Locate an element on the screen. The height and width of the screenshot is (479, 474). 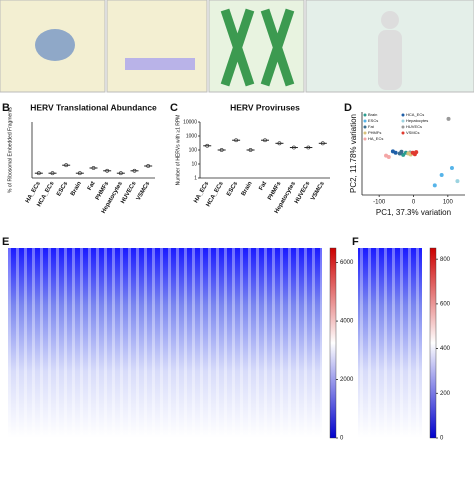
chart-title: HERV Proviruses is located at coordinates (265, 107).